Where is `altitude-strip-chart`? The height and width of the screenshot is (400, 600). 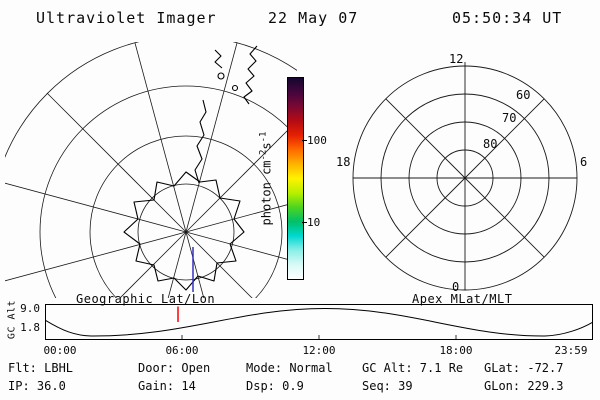
altitude-strip-chart is located at coordinates (319, 322).